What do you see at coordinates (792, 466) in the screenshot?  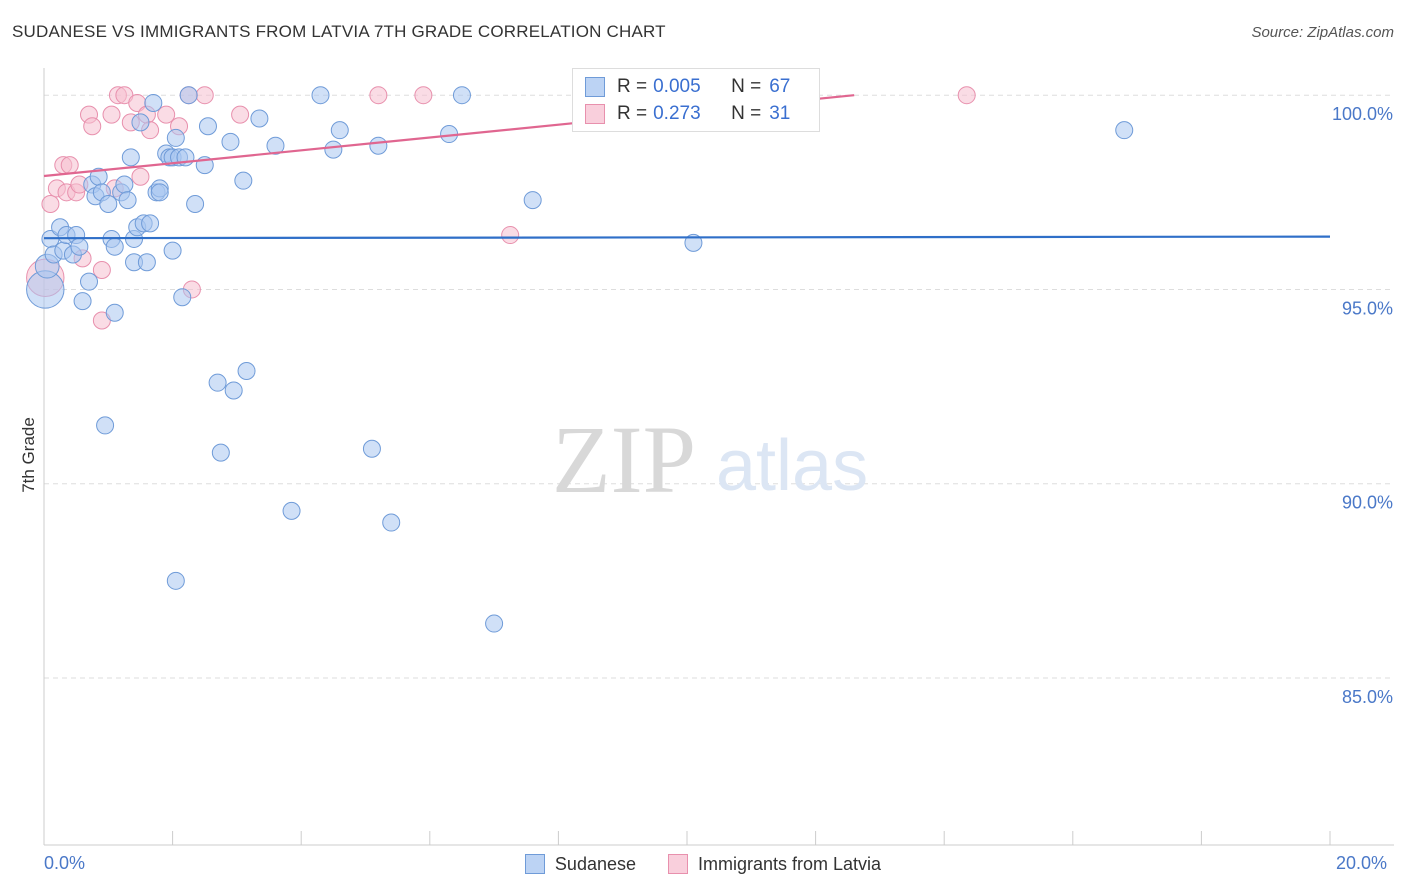 I see `watermark-atlas: atlas` at bounding box center [792, 466].